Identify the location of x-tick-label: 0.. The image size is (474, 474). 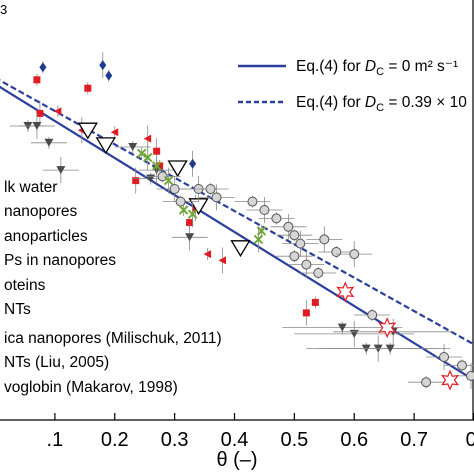
(470, 440).